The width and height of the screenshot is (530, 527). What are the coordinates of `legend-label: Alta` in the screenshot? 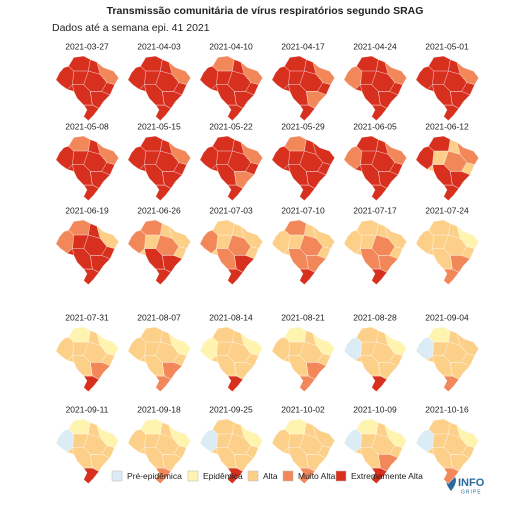 It's located at (270, 476).